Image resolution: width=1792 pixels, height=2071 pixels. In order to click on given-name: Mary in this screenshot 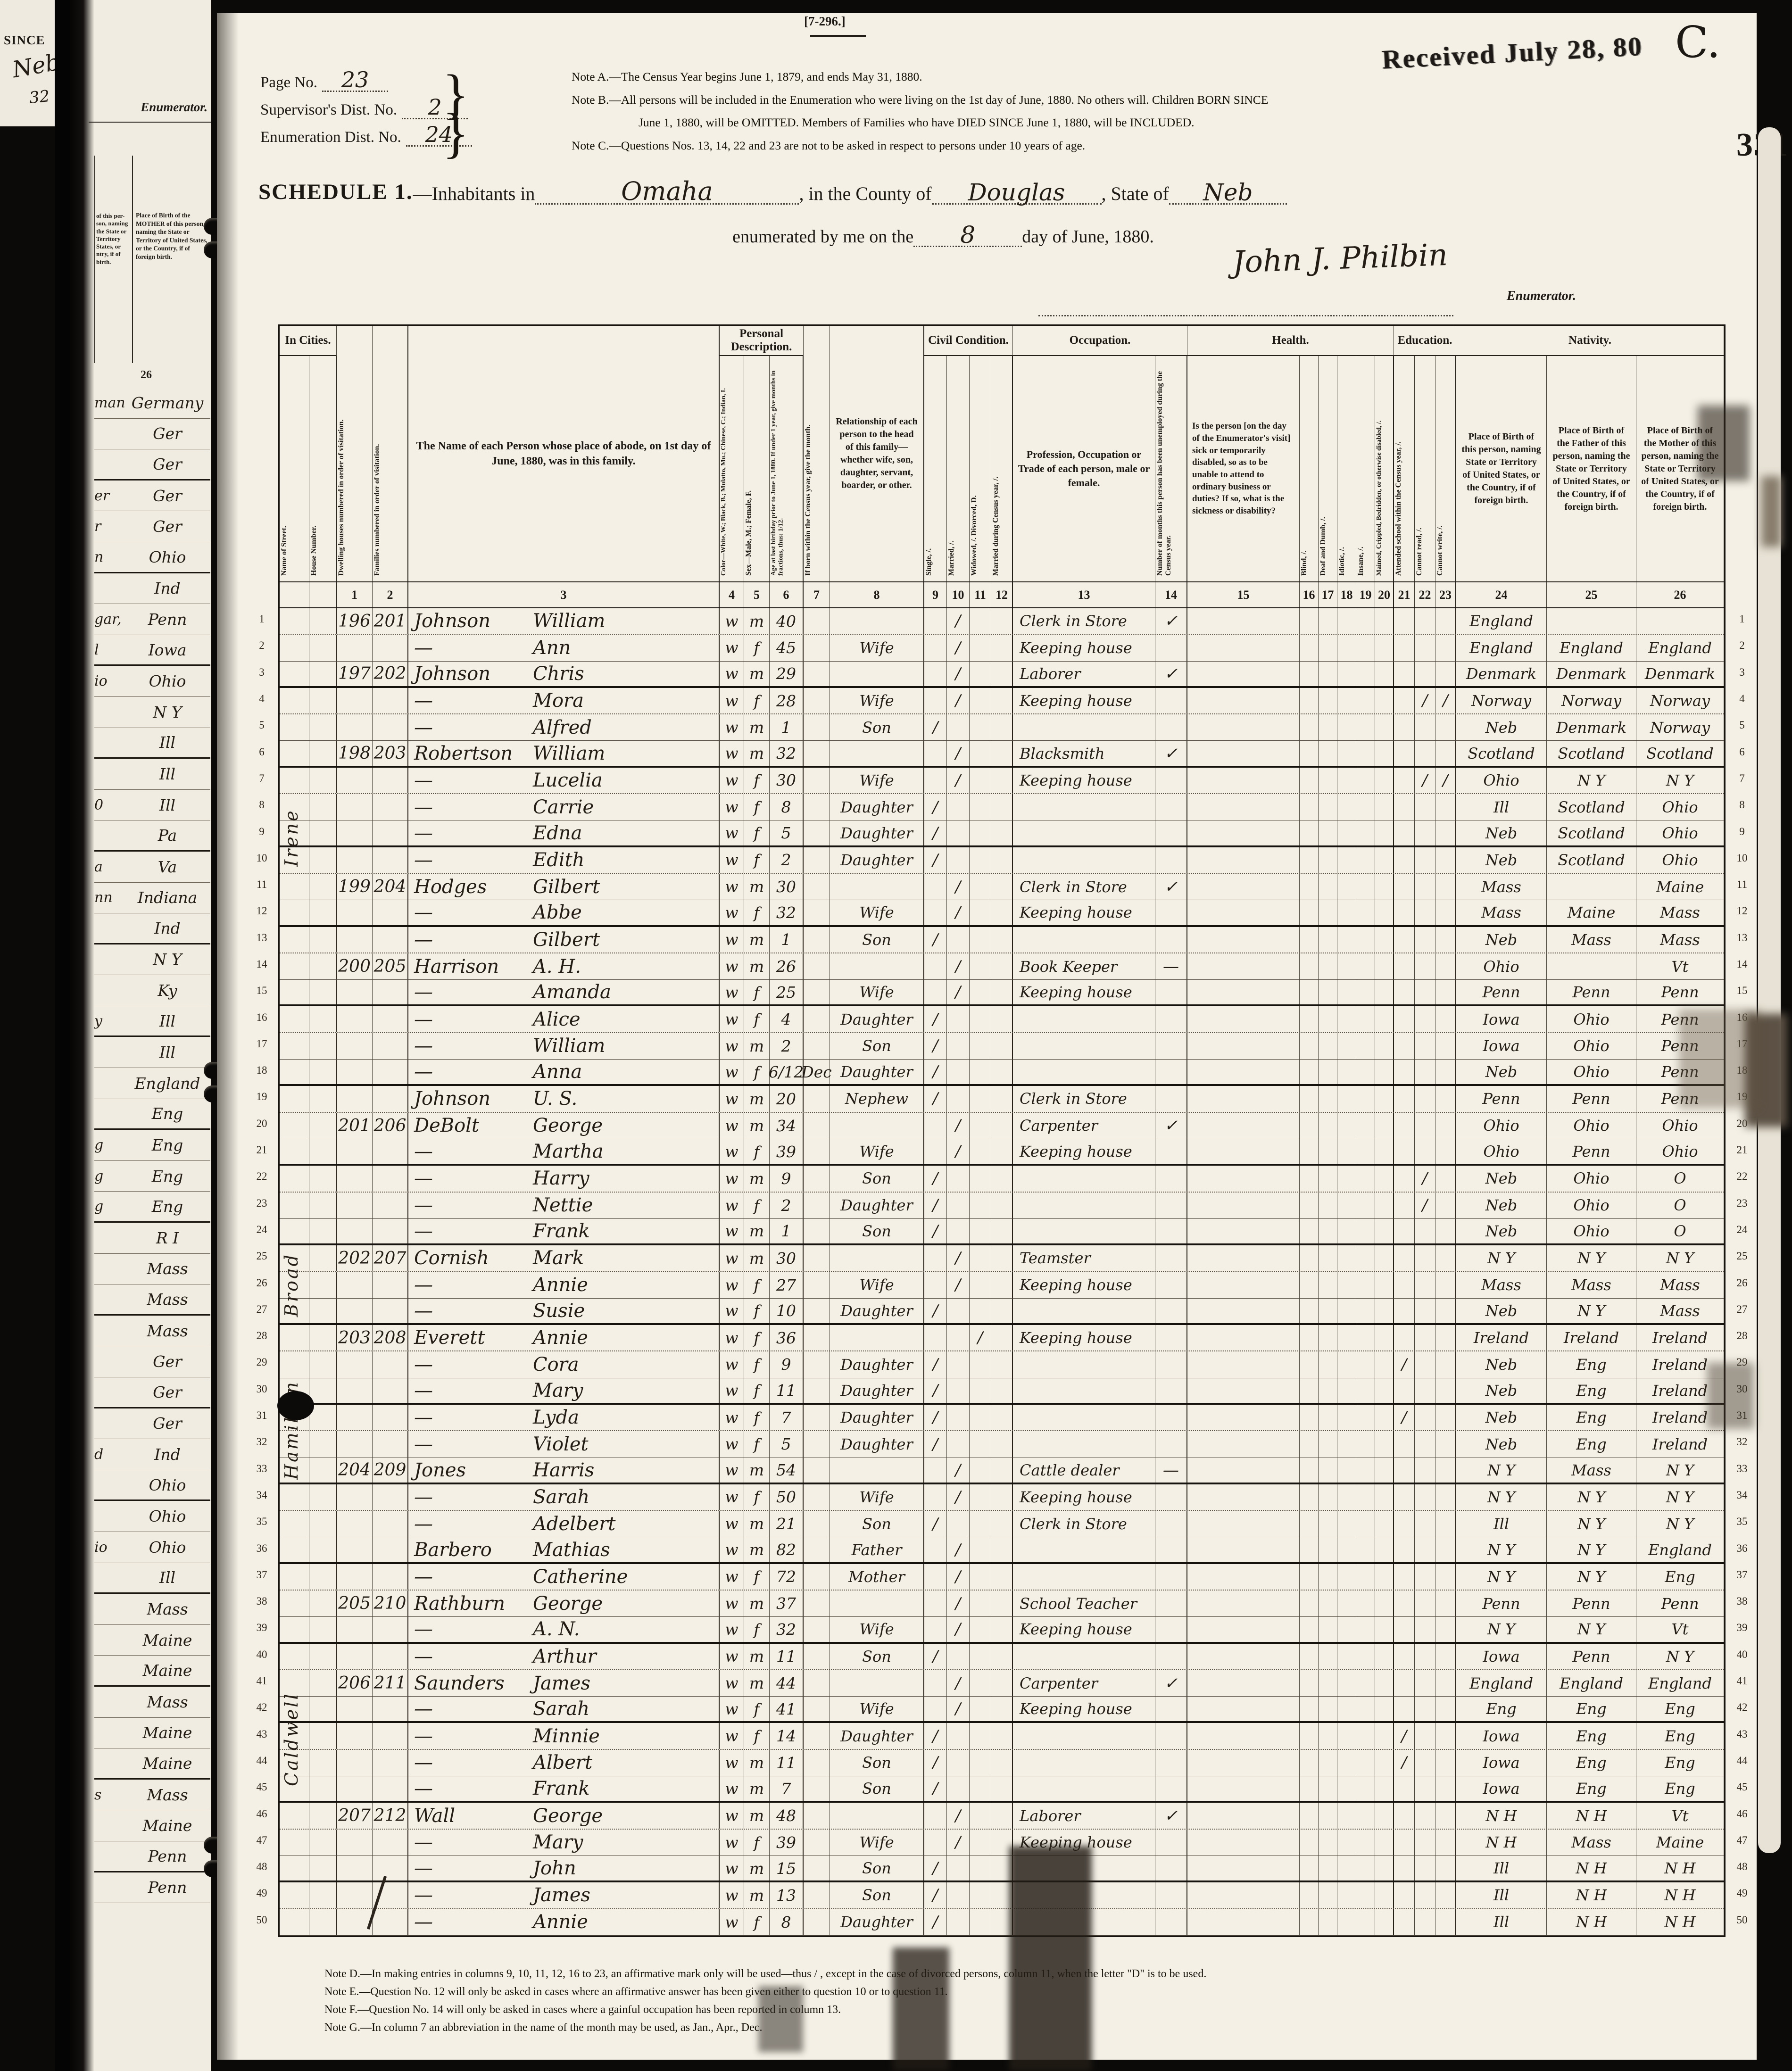, I will do `click(558, 1843)`.